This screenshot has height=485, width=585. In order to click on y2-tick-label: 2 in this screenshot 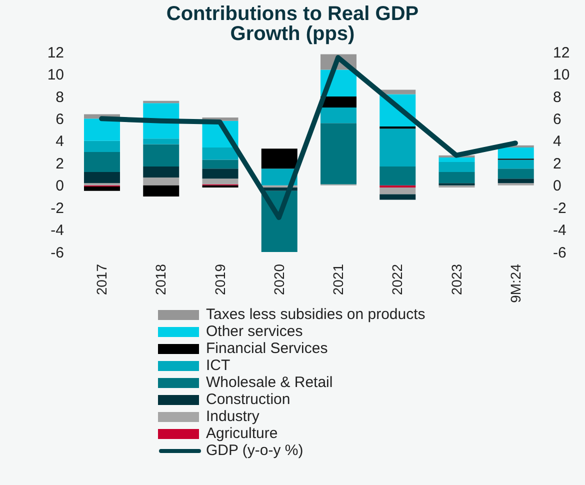, I will do `click(557, 163)`.